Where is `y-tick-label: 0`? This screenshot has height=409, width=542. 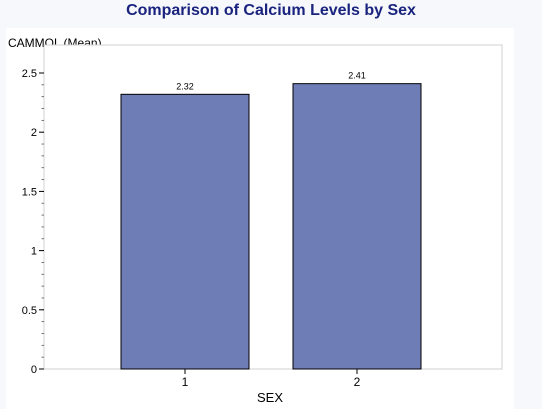
y-tick-label: 0 is located at coordinates (34, 370).